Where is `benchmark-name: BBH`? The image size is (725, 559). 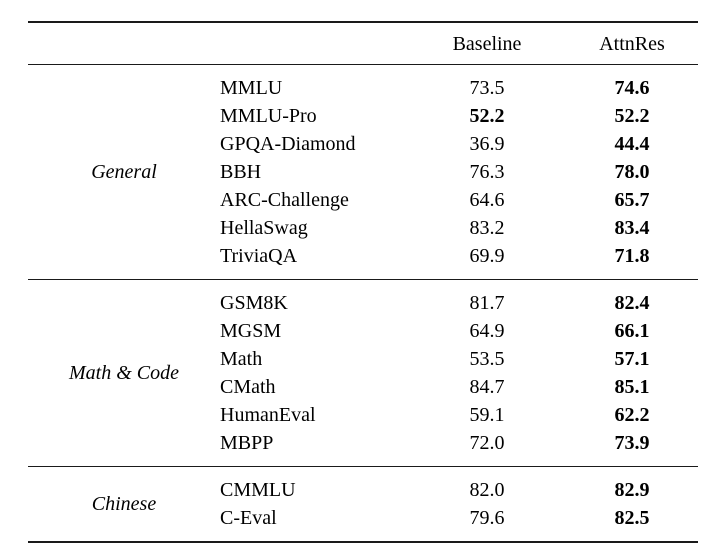
benchmark-name: BBH is located at coordinates (241, 172).